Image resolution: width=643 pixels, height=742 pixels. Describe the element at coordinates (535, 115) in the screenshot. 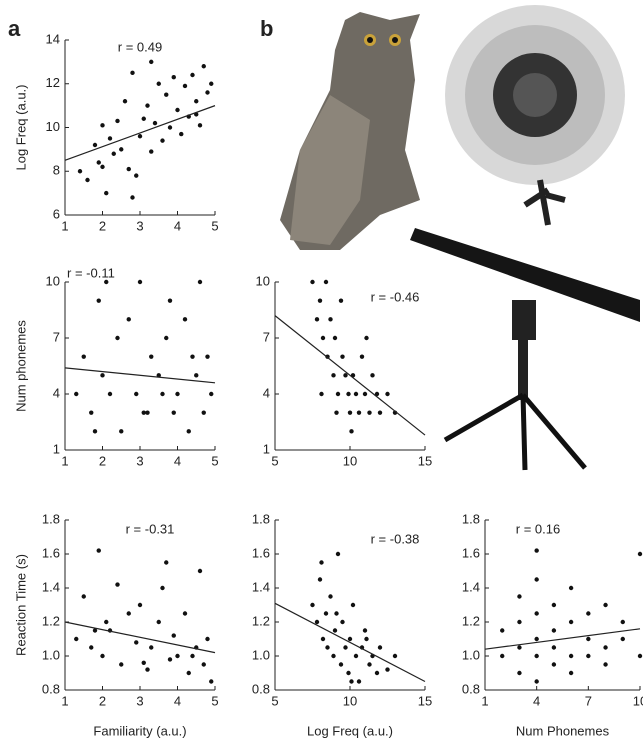

I see `sunflower-image` at that location.